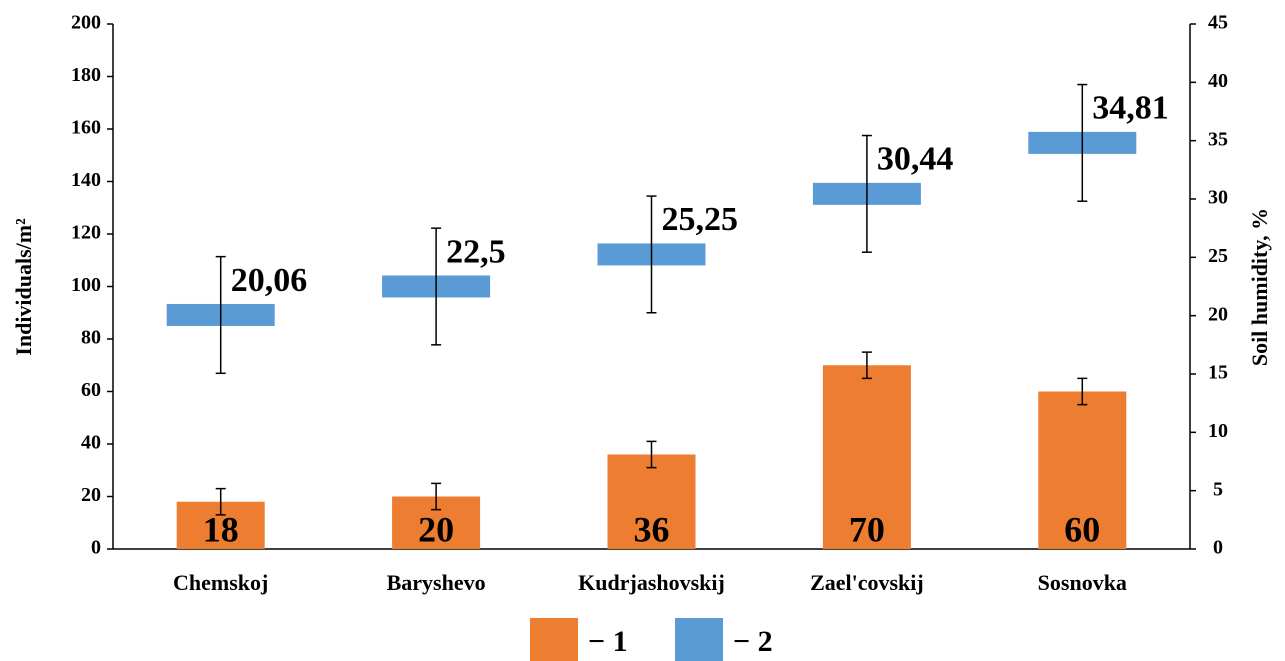  What do you see at coordinates (1218, 23) in the screenshot?
I see `y2-tick-label: 45` at bounding box center [1218, 23].